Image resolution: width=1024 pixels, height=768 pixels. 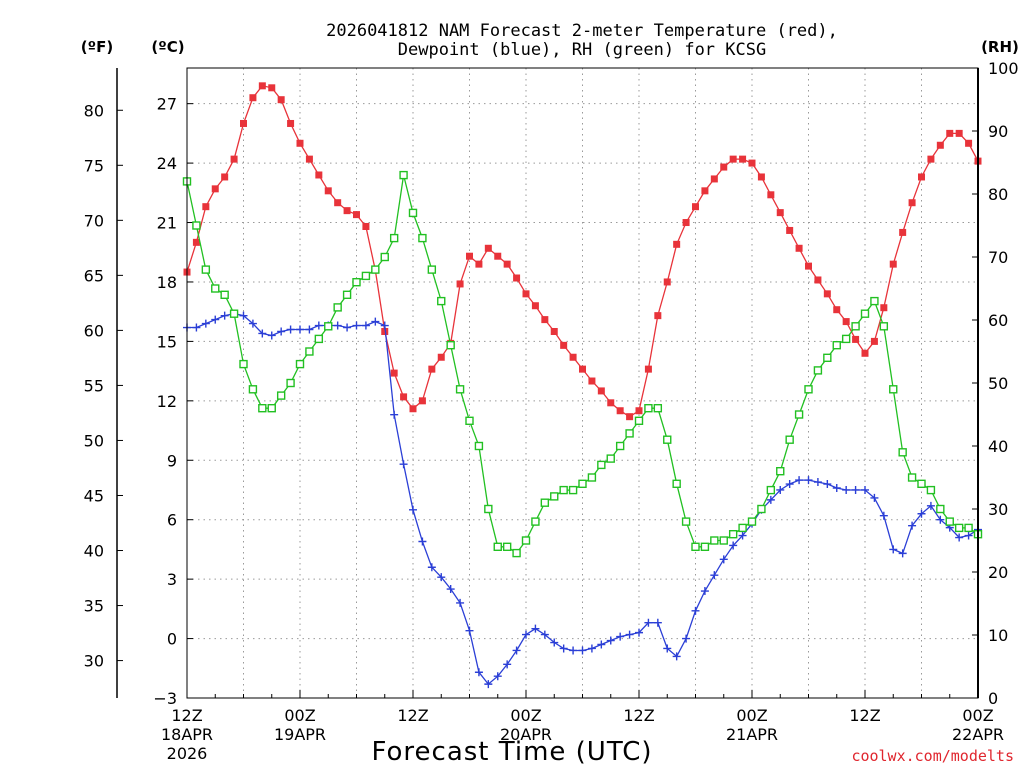 I want to click on x-axis-label: Forecast Time (UTC), so click(x=511, y=752).